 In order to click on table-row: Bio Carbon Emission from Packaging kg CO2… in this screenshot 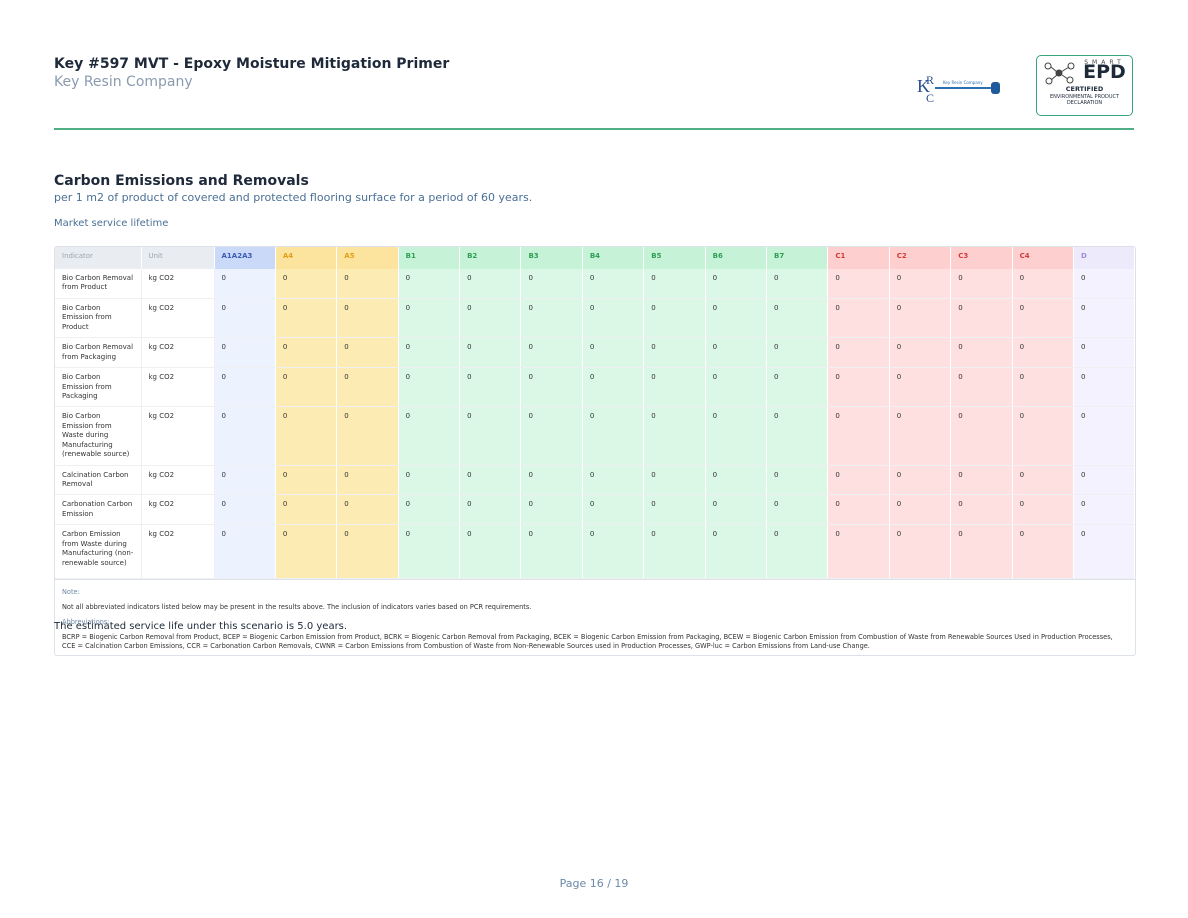, I will do `click(595, 387)`.